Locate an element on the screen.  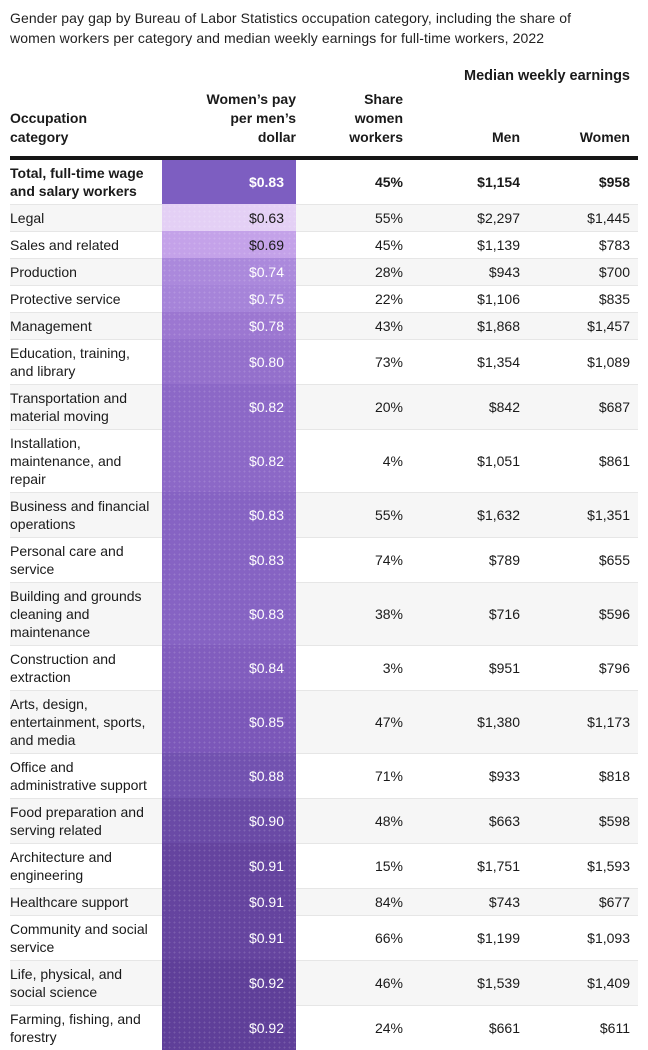
occupation-category-cell: Installation, maintenance, and repair is located at coordinates (86, 460).